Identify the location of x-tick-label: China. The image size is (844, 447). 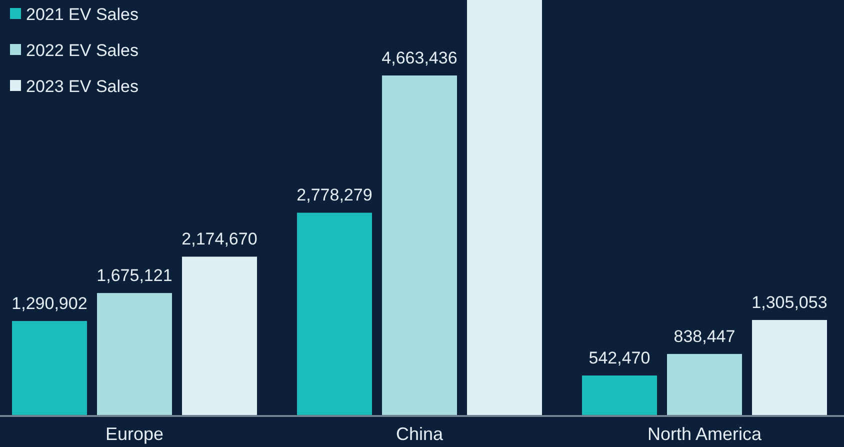
(420, 434).